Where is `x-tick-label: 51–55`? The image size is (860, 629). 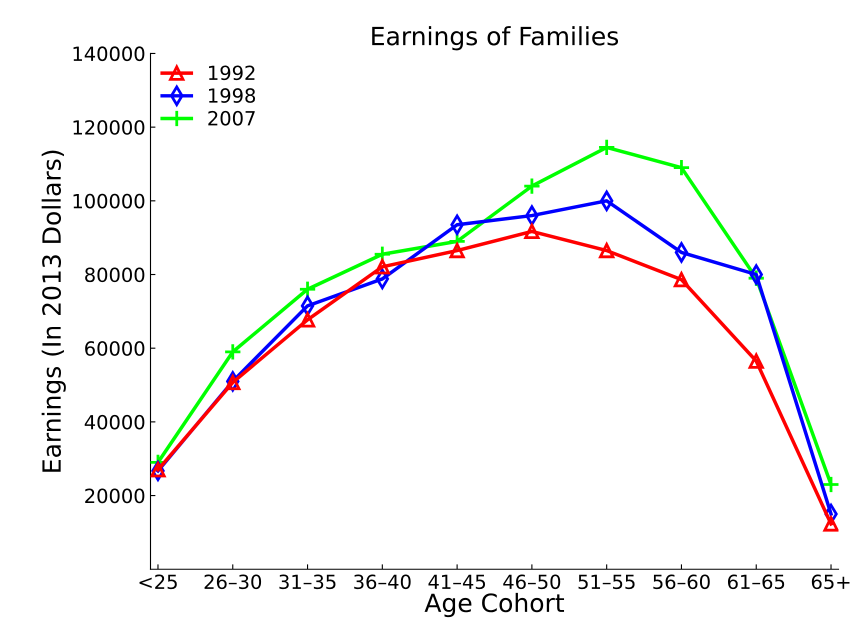
x-tick-label: 51–55 is located at coordinates (606, 582).